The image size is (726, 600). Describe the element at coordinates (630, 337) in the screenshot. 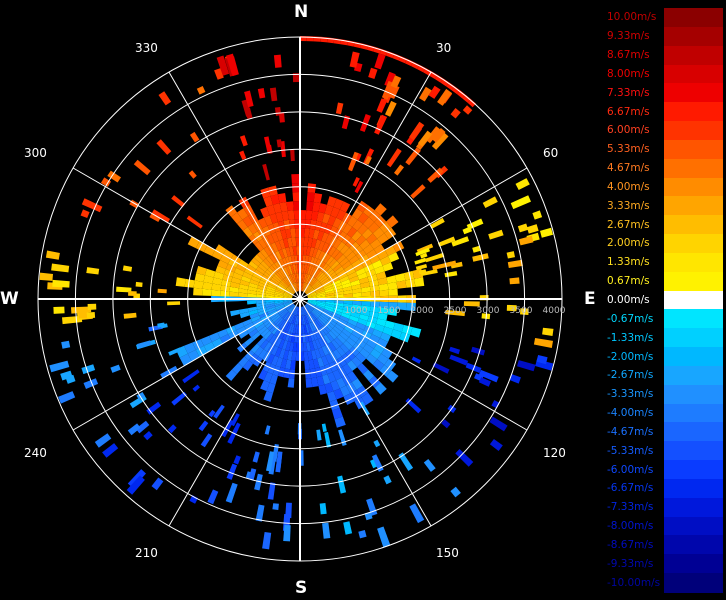

I see `legend-label: -1.33m/s` at that location.